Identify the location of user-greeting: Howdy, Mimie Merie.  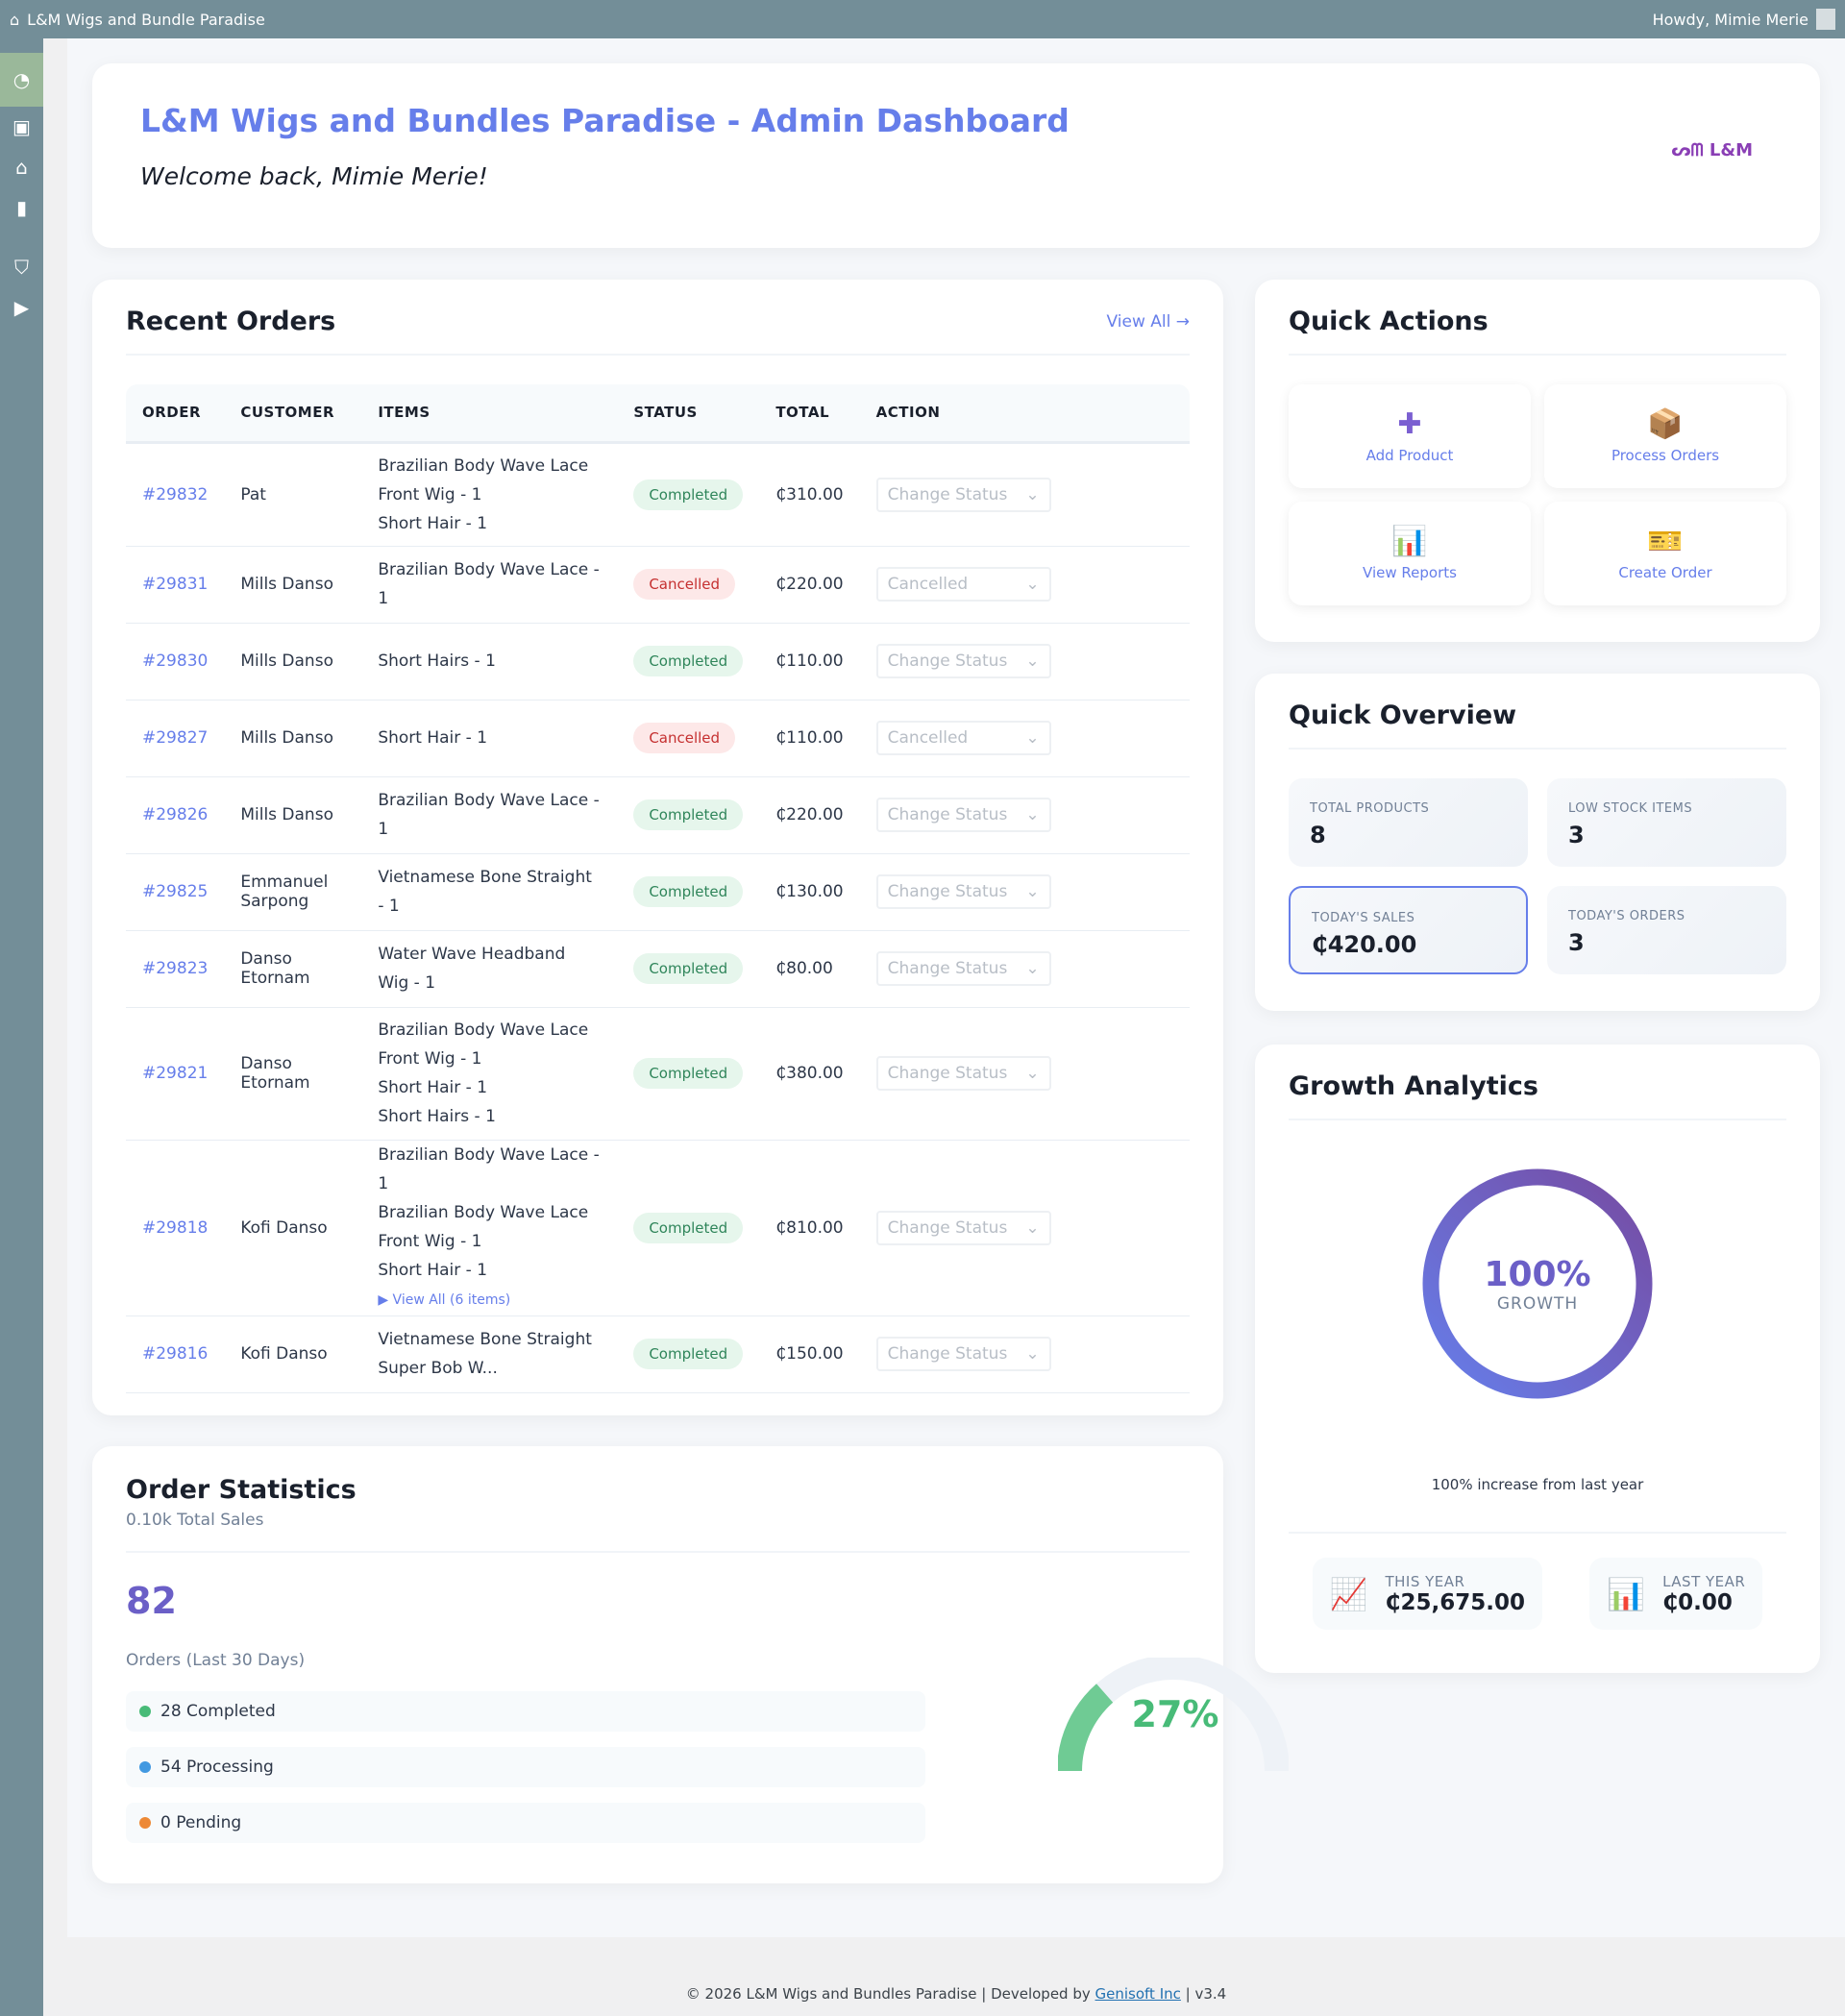
(1730, 19).